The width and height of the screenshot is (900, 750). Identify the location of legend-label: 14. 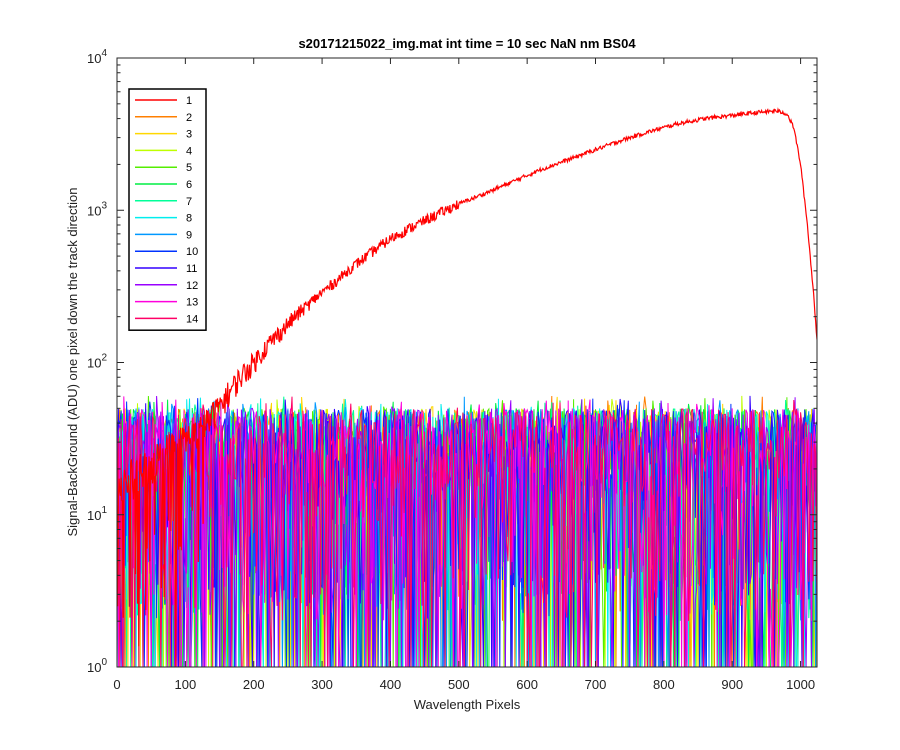
(192, 319).